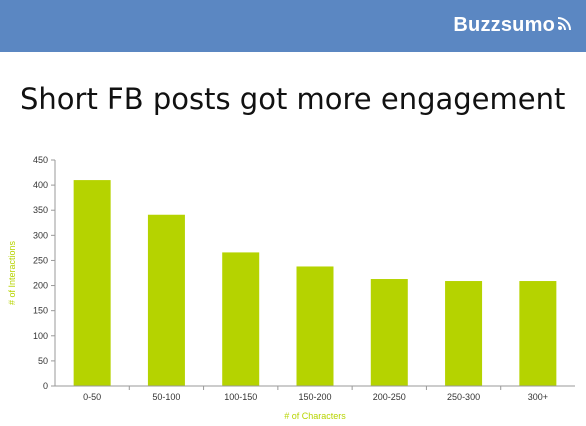  Describe the element at coordinates (92, 397) in the screenshot. I see `x-tick-label: 0-50` at that location.